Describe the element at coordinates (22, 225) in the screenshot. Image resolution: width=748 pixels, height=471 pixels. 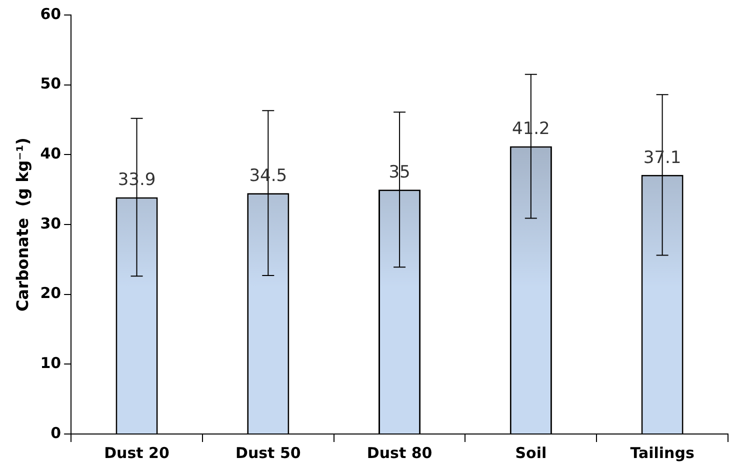
I see `y-axis-title: Carbonate (g kg⁻¹)` at that location.